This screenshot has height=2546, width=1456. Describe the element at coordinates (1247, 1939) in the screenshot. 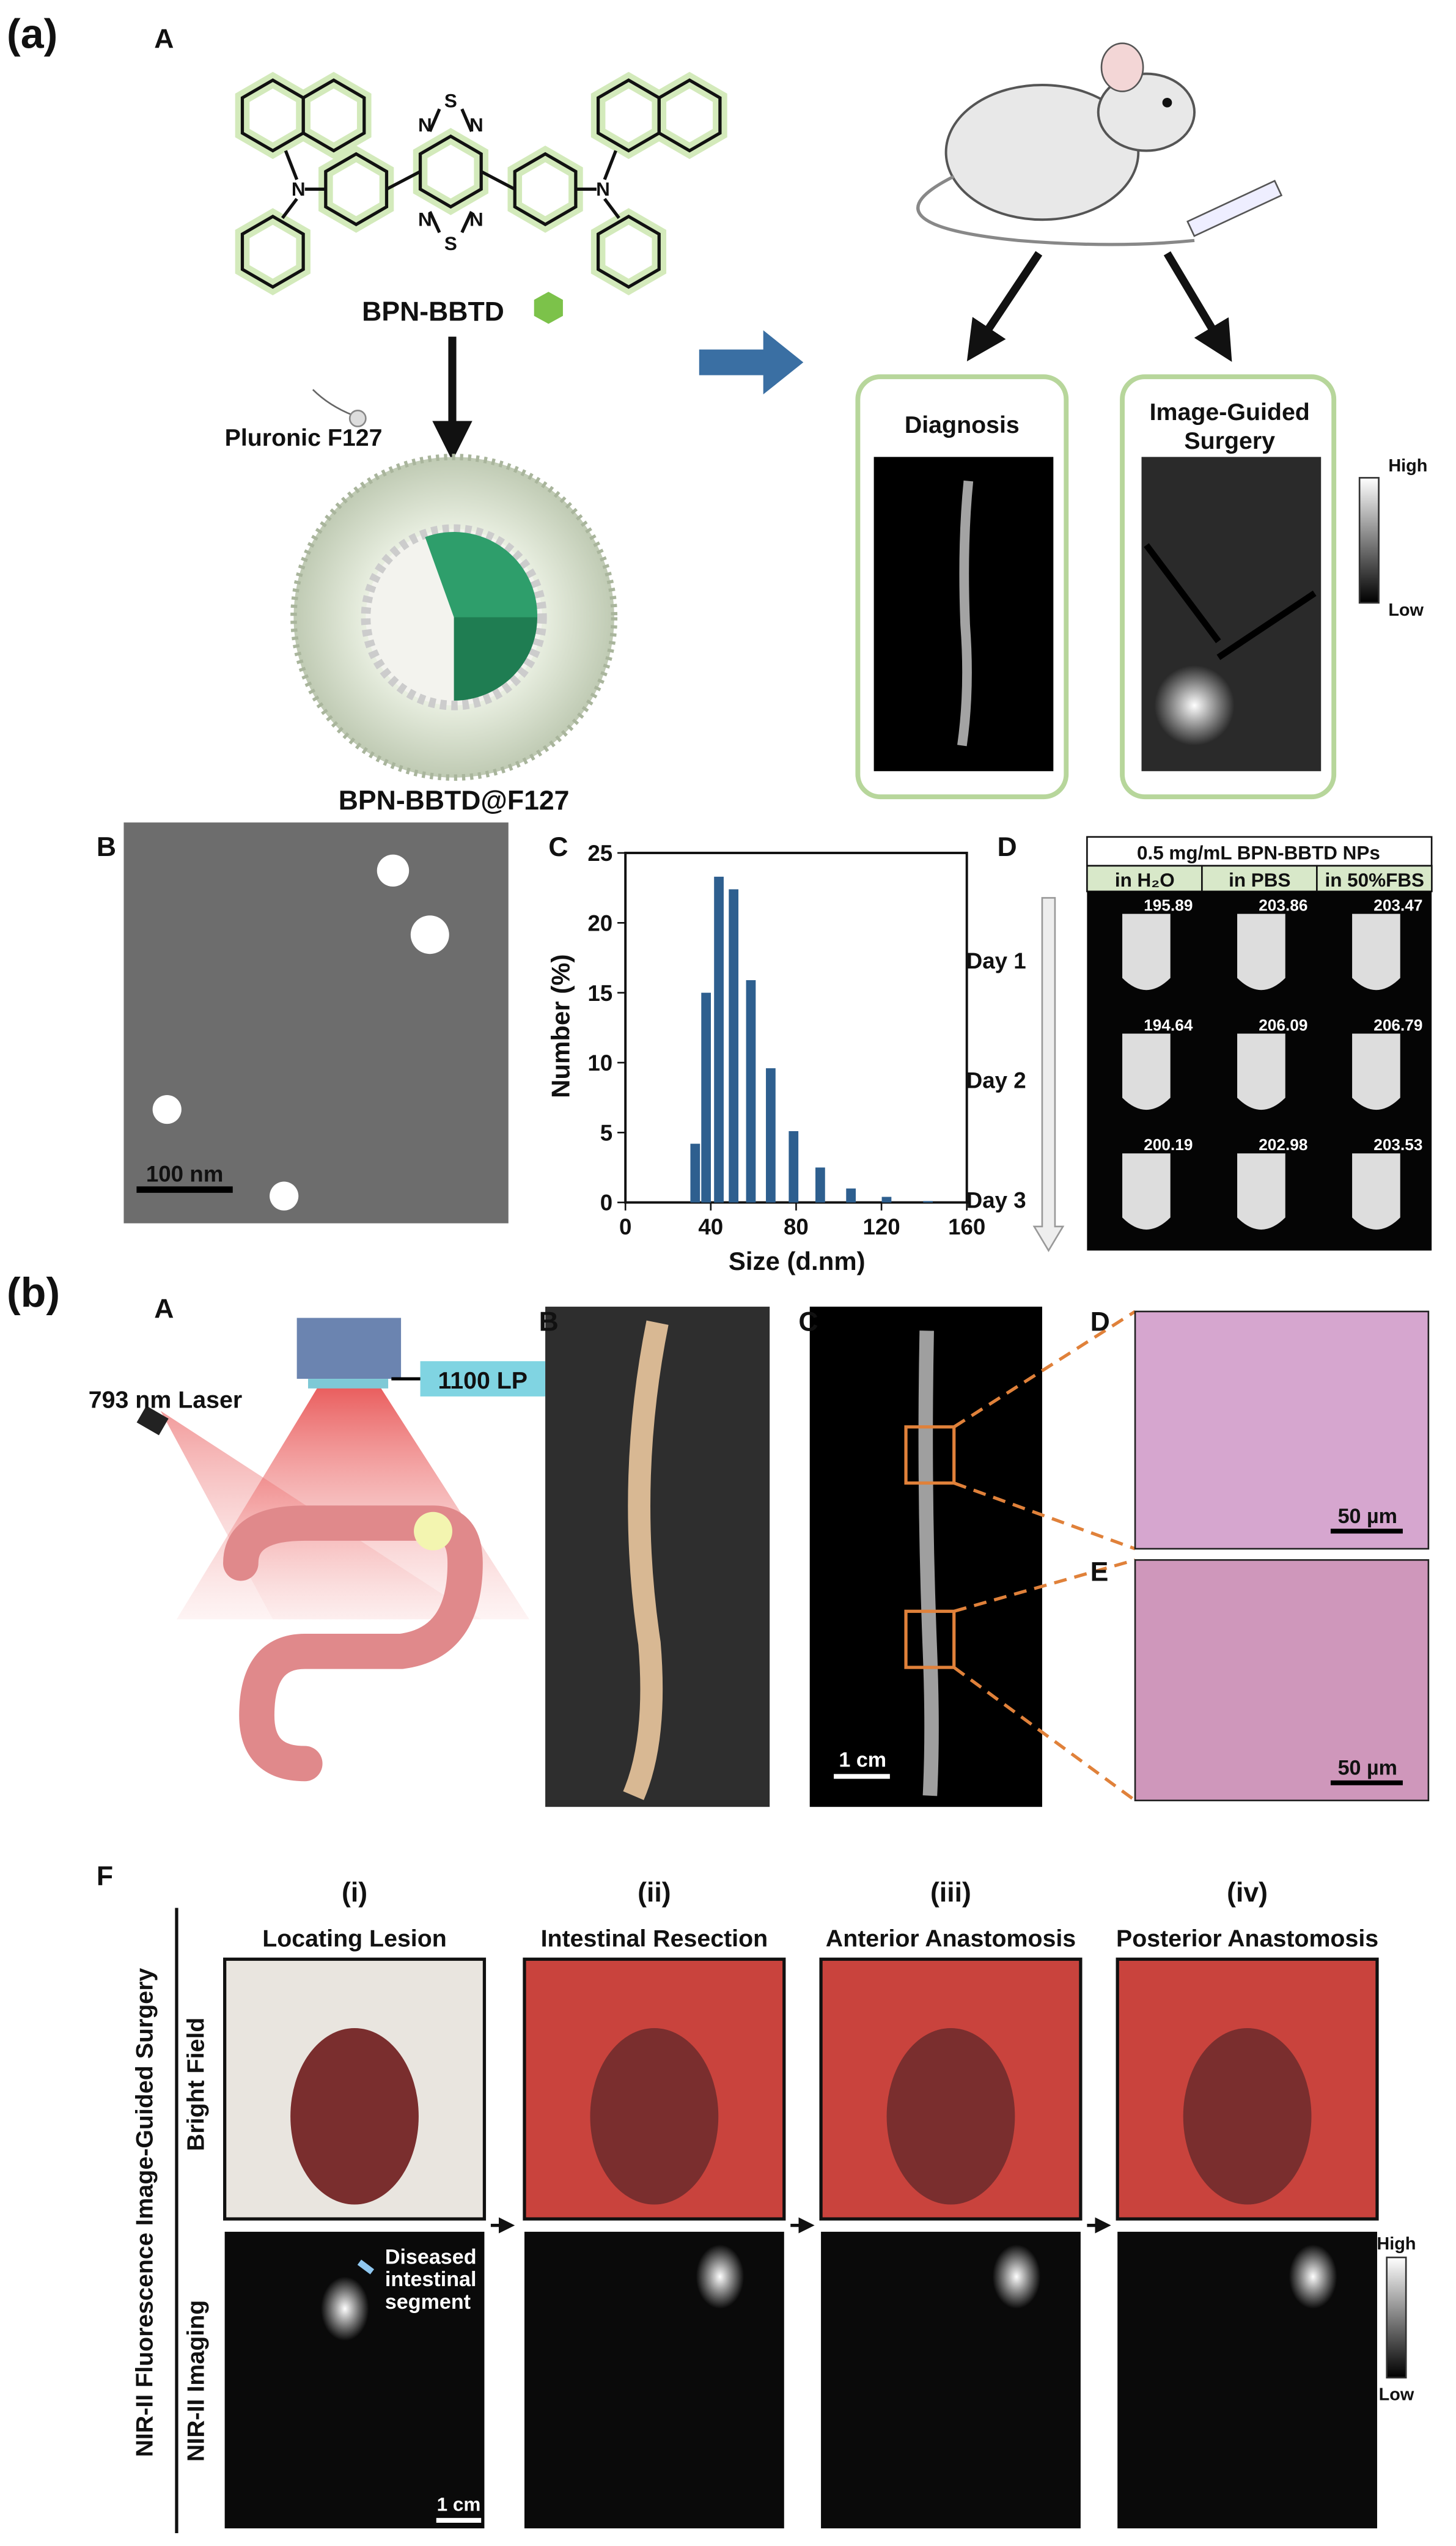

I see `step-title: Posterior Anastomosis` at that location.